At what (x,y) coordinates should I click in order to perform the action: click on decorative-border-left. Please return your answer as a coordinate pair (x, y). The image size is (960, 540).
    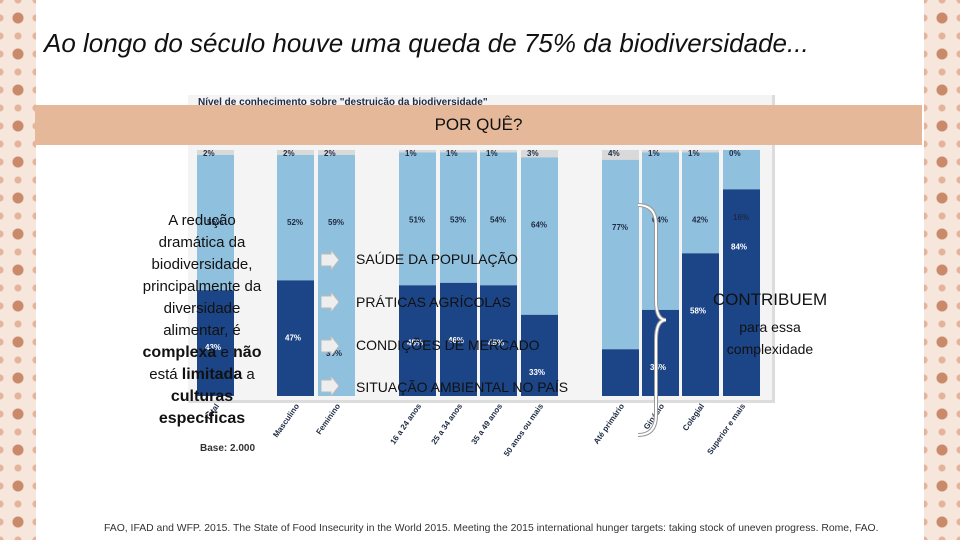
    Looking at the image, I should click on (18, 270).